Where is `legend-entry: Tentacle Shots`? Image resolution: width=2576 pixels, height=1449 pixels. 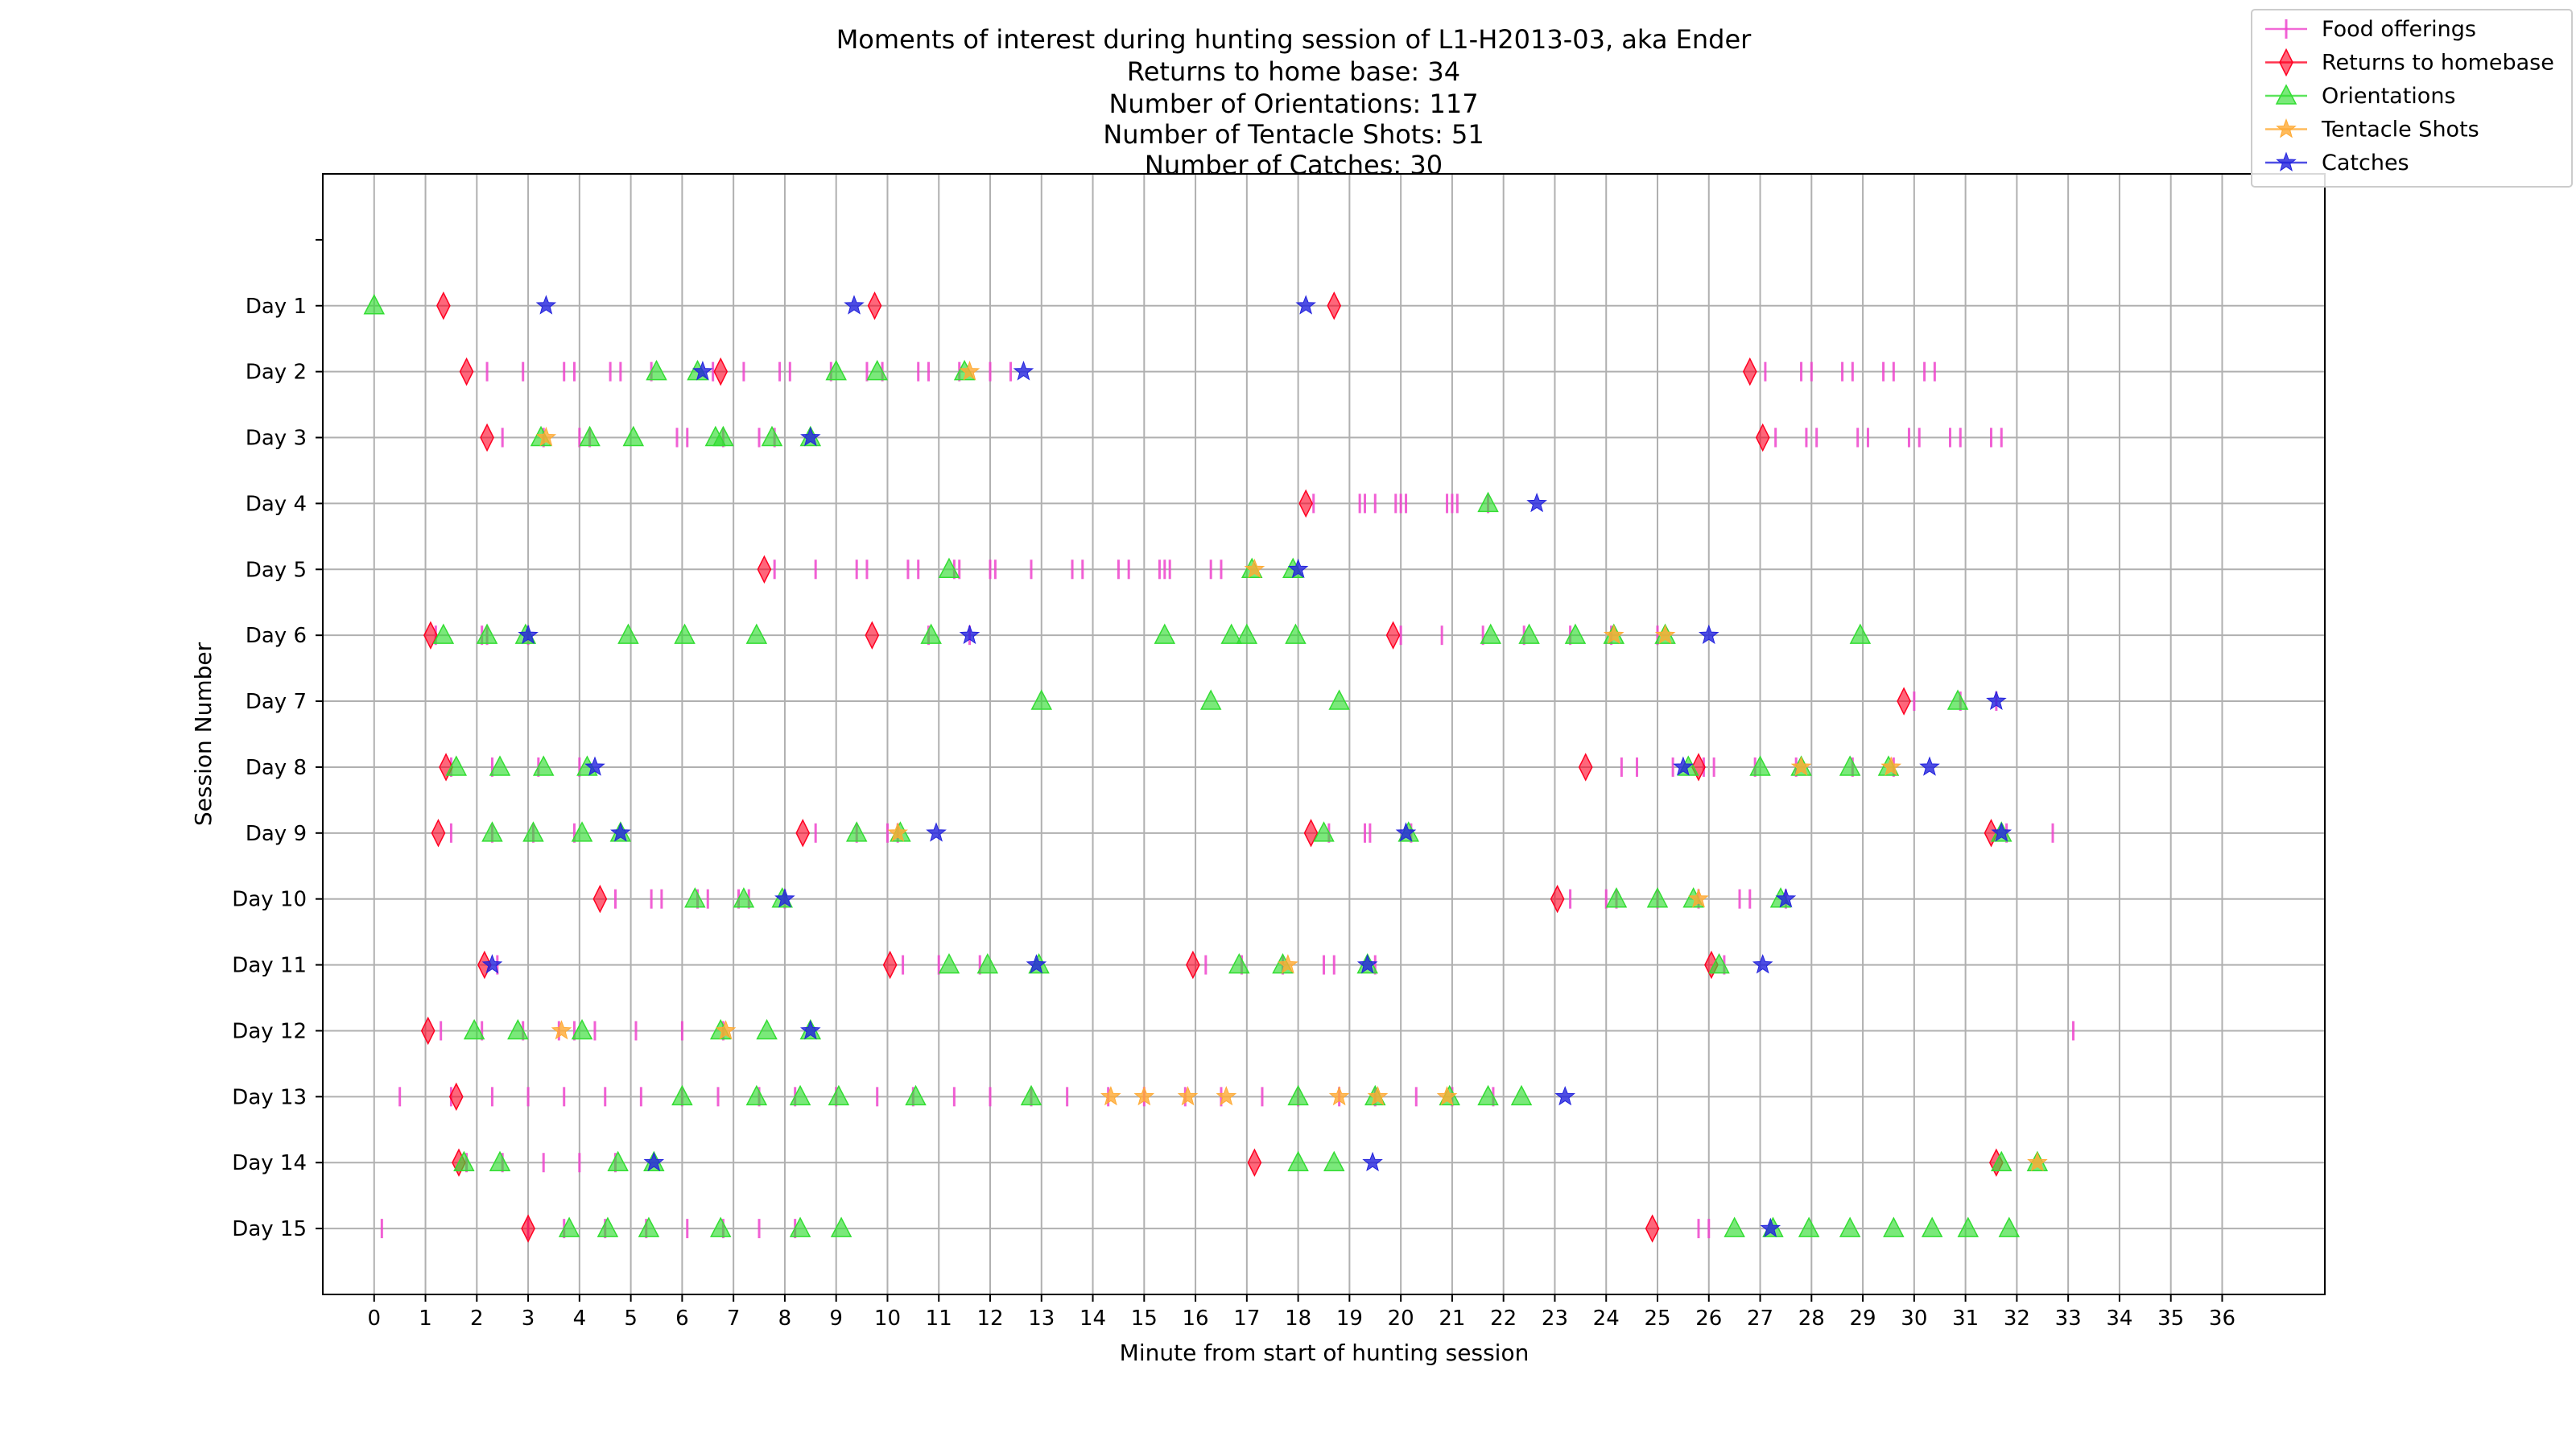
legend-entry: Tentacle Shots is located at coordinates (2372, 130).